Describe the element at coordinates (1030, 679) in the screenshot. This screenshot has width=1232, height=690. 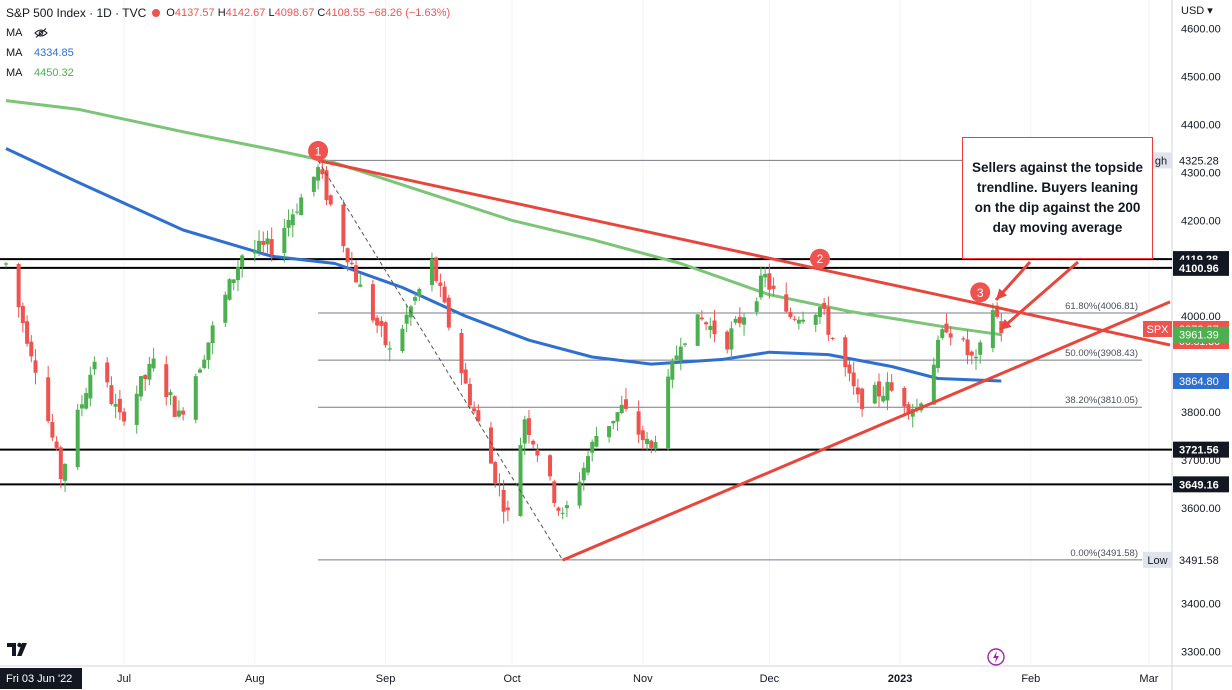
I see `x-tick-label: Feb` at that location.